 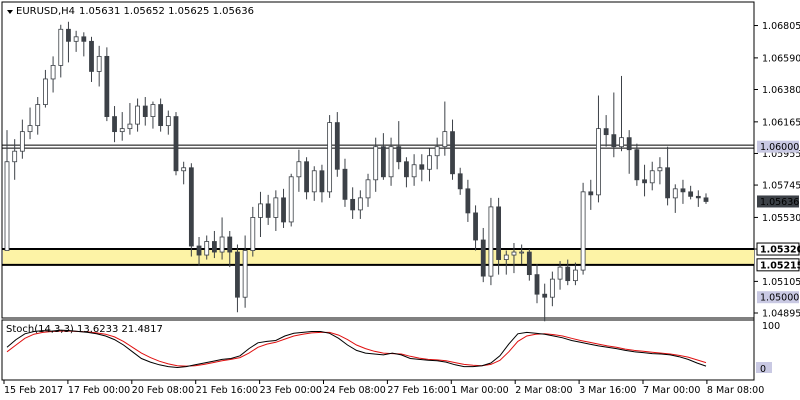 What do you see at coordinates (779, 202) in the screenshot?
I see `current-price-label: 1.05636` at bounding box center [779, 202].